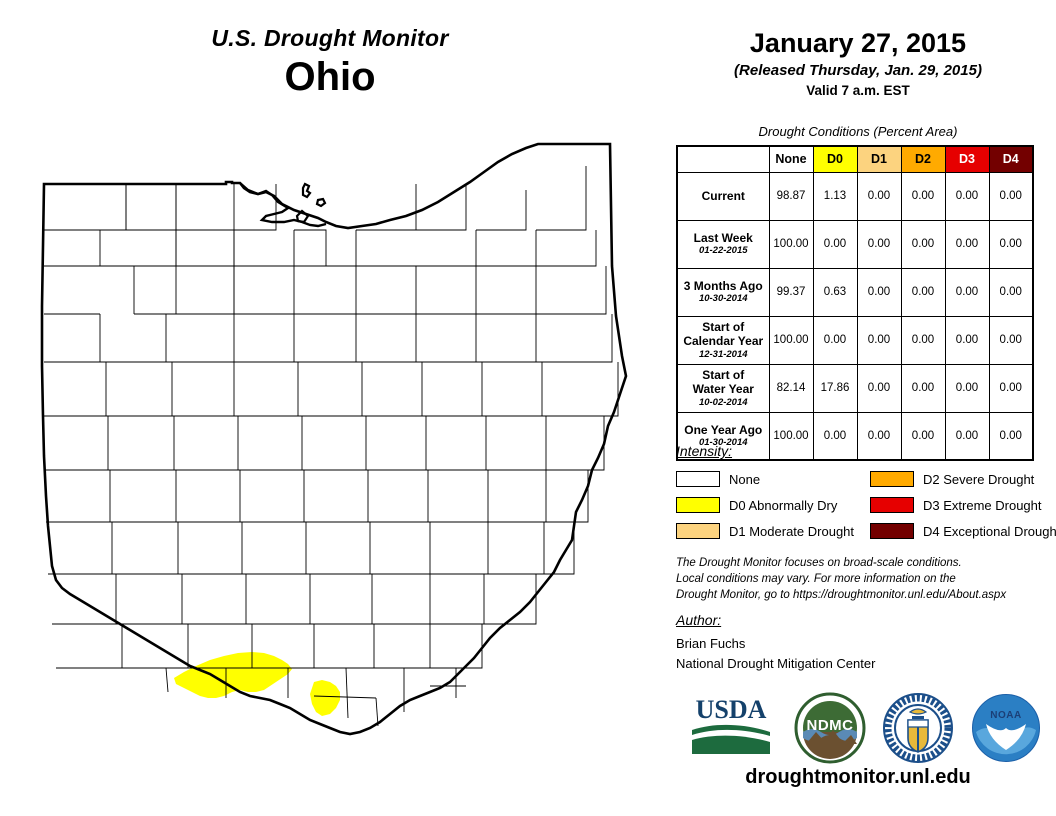 This screenshot has width=1056, height=816. What do you see at coordinates (765, 531) in the screenshot?
I see `legend-item: D1 Moderate Drought` at bounding box center [765, 531].